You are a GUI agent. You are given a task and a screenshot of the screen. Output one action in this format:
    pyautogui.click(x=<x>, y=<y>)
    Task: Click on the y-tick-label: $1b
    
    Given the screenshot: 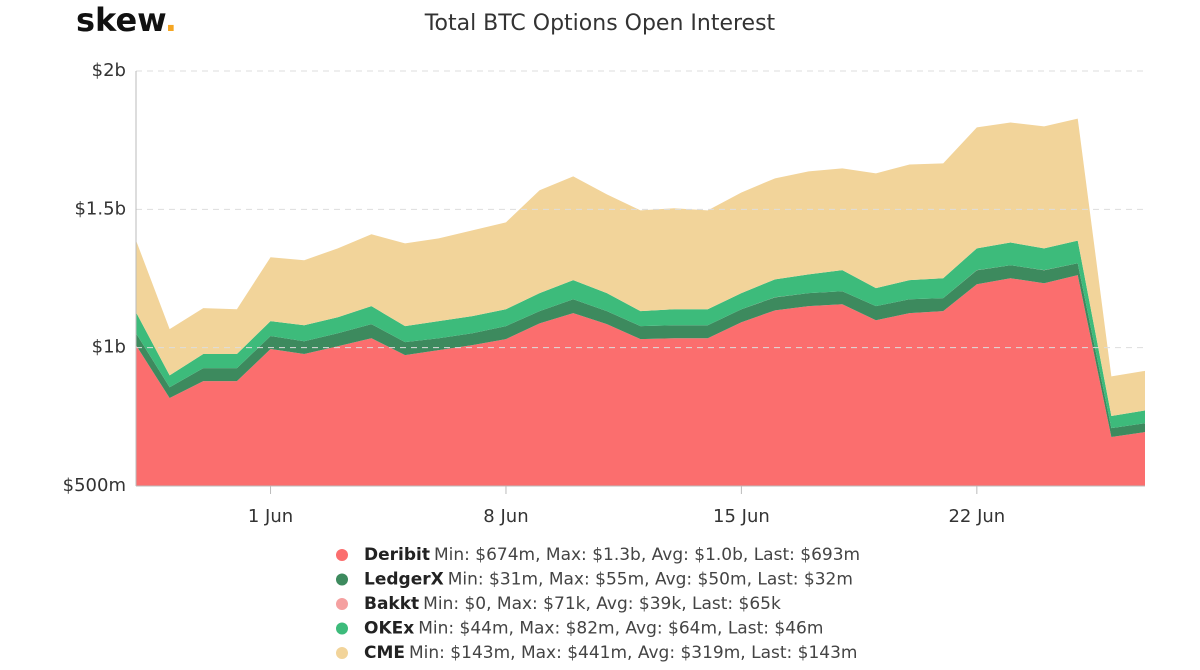 What is the action you would take?
    pyautogui.click(x=109, y=347)
    